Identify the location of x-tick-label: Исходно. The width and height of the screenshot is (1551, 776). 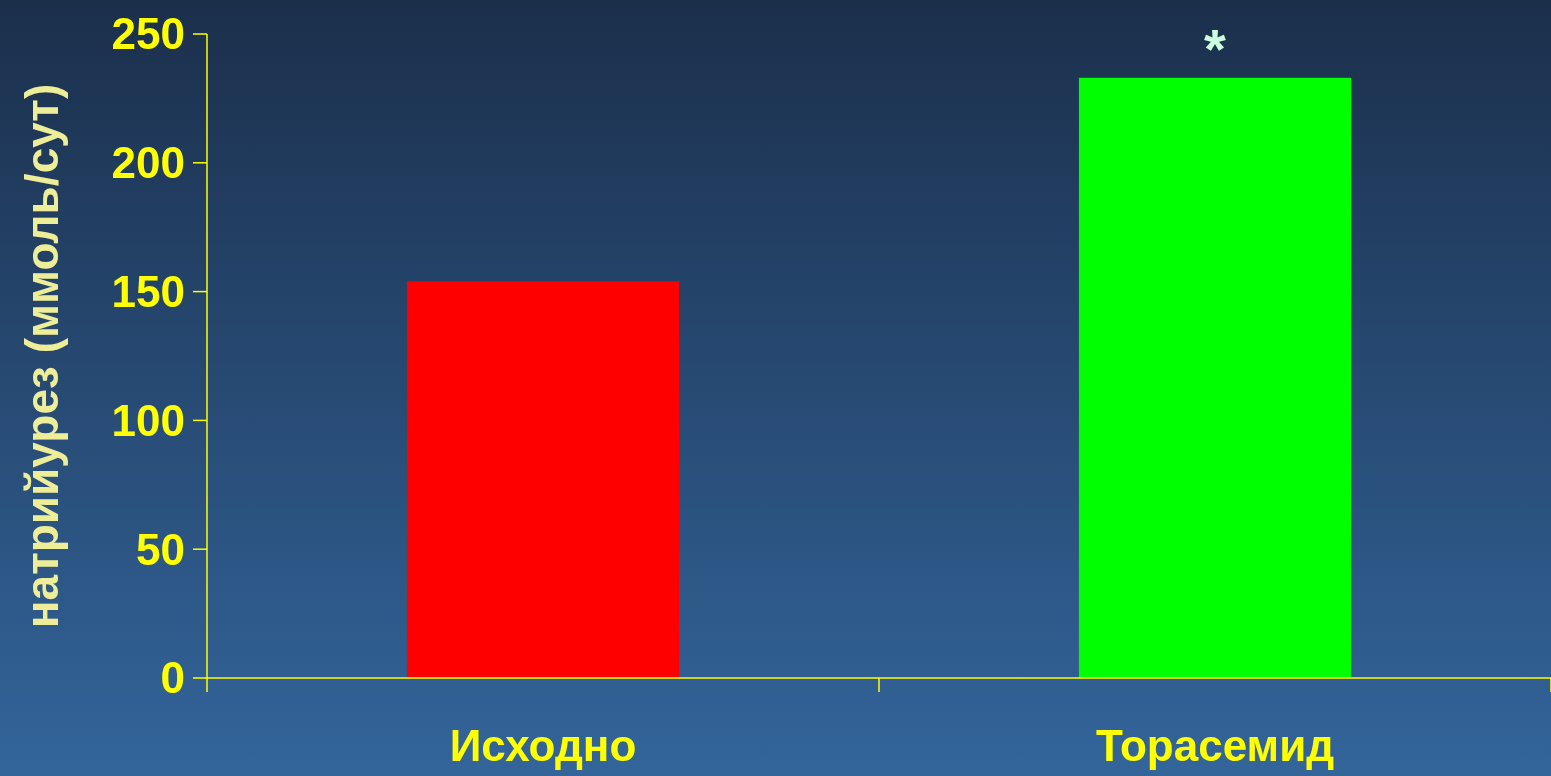
(543, 746).